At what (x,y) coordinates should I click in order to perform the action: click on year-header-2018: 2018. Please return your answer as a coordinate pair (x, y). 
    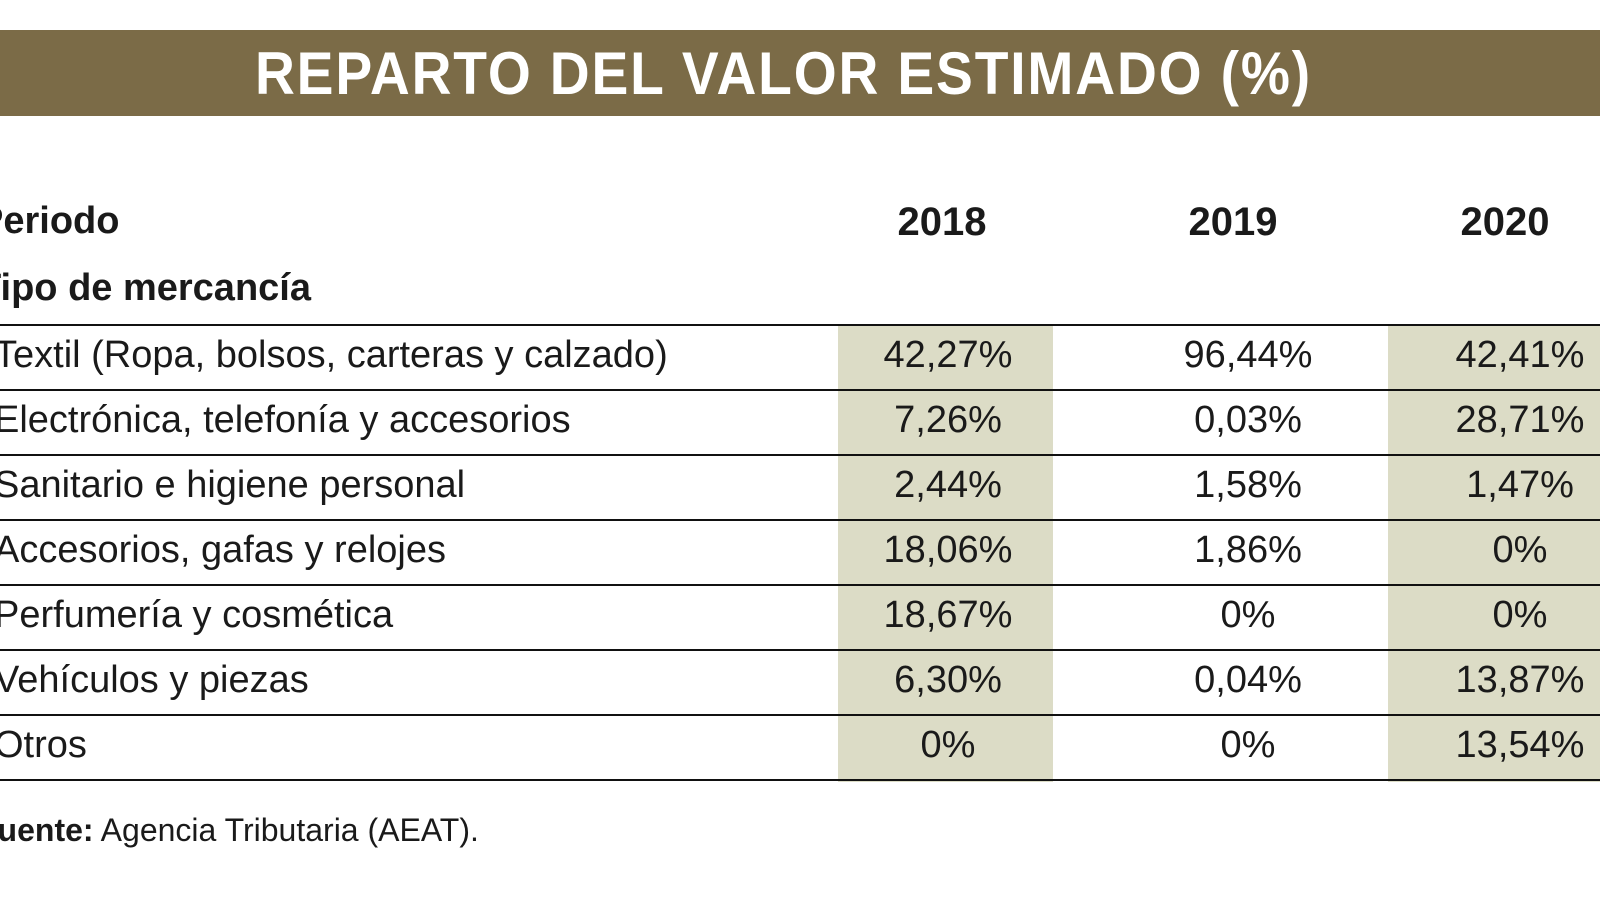
    Looking at the image, I should click on (942, 222).